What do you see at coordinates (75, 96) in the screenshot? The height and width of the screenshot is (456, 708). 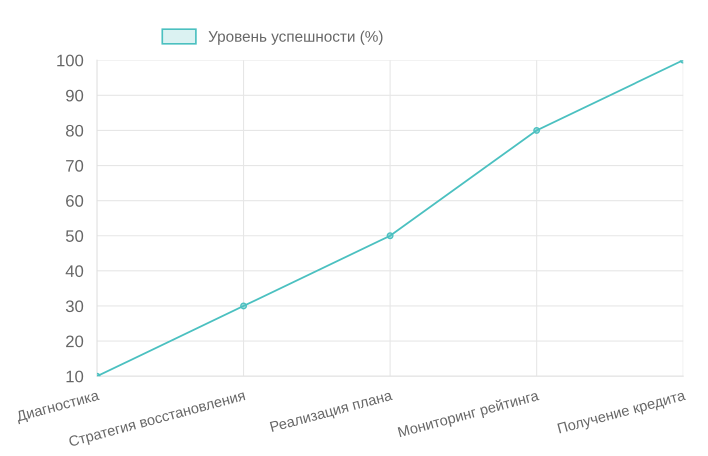 I see `y-tick-label: 90` at bounding box center [75, 96].